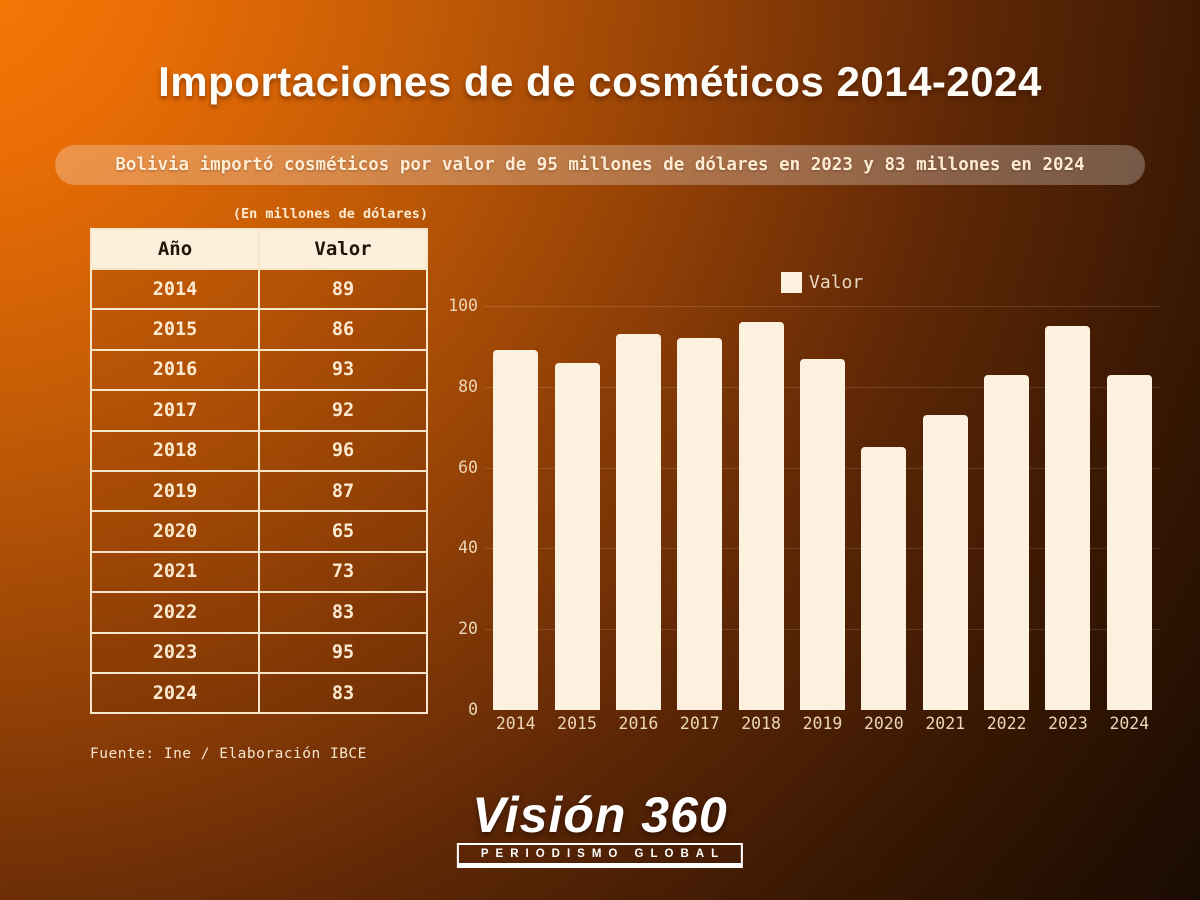 This screenshot has width=1200, height=900. What do you see at coordinates (175, 491) in the screenshot?
I see `cell-year: 2019` at bounding box center [175, 491].